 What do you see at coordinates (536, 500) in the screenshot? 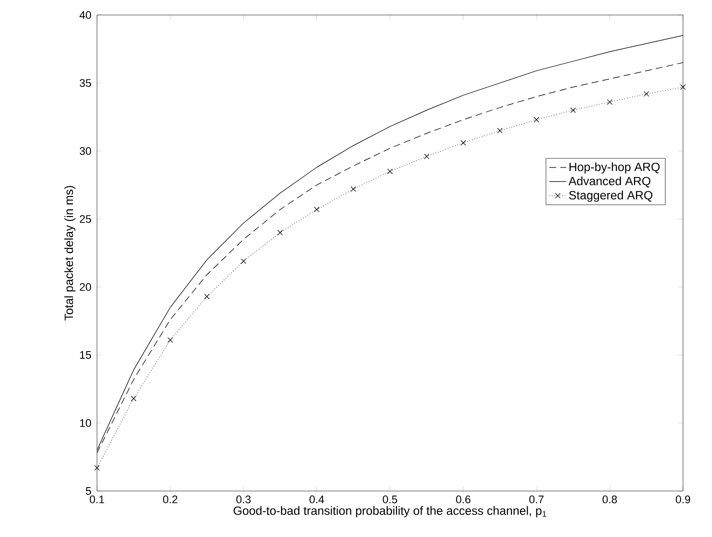
I see `x-tick-label: 0.7` at bounding box center [536, 500].